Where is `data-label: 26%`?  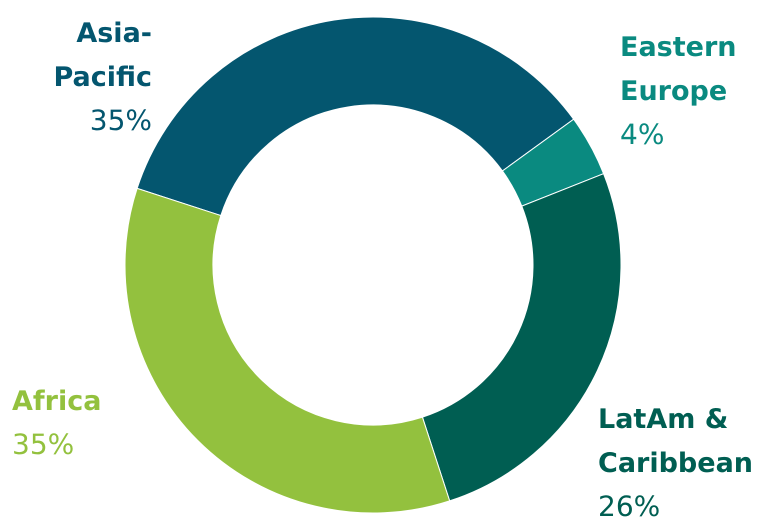
data-label: 26% is located at coordinates (629, 504).